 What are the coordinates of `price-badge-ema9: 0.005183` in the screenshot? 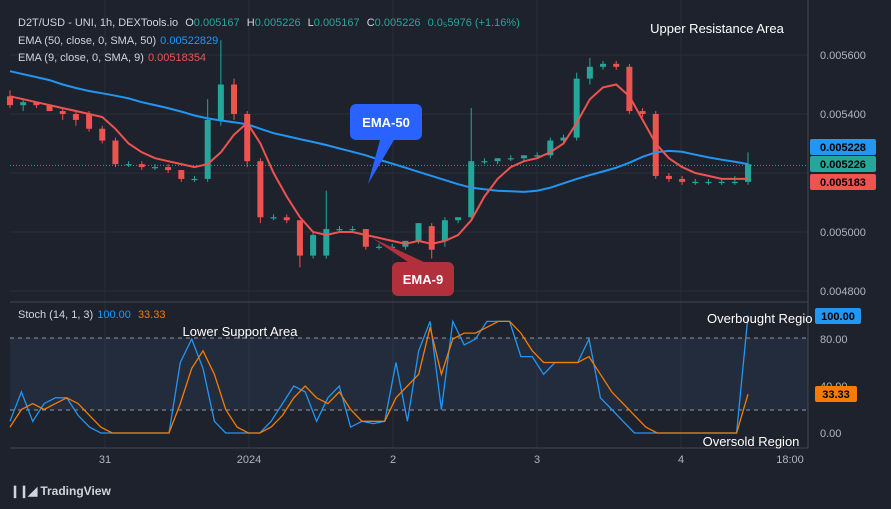 It's located at (843, 182).